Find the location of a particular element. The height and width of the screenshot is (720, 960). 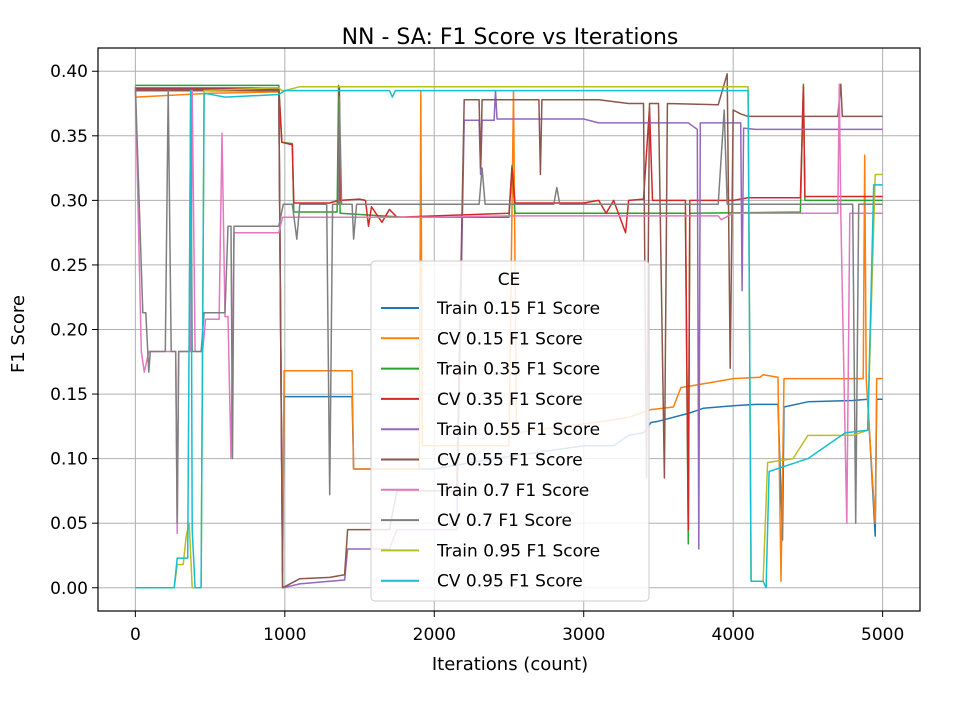

x-tick-label: 1000 is located at coordinates (284, 635).